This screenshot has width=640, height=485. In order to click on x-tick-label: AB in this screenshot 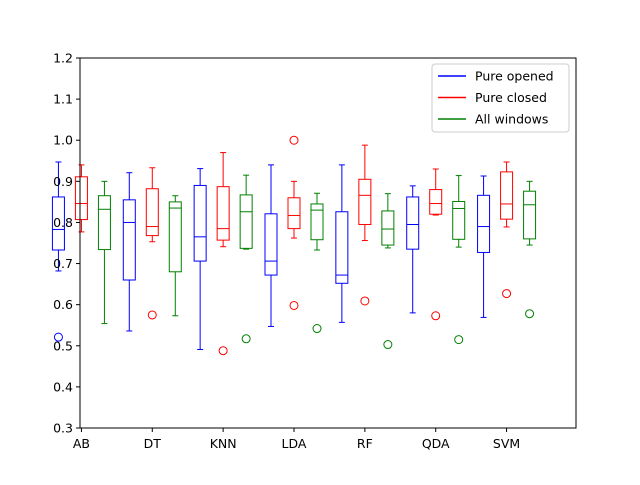, I will do `click(81, 443)`.